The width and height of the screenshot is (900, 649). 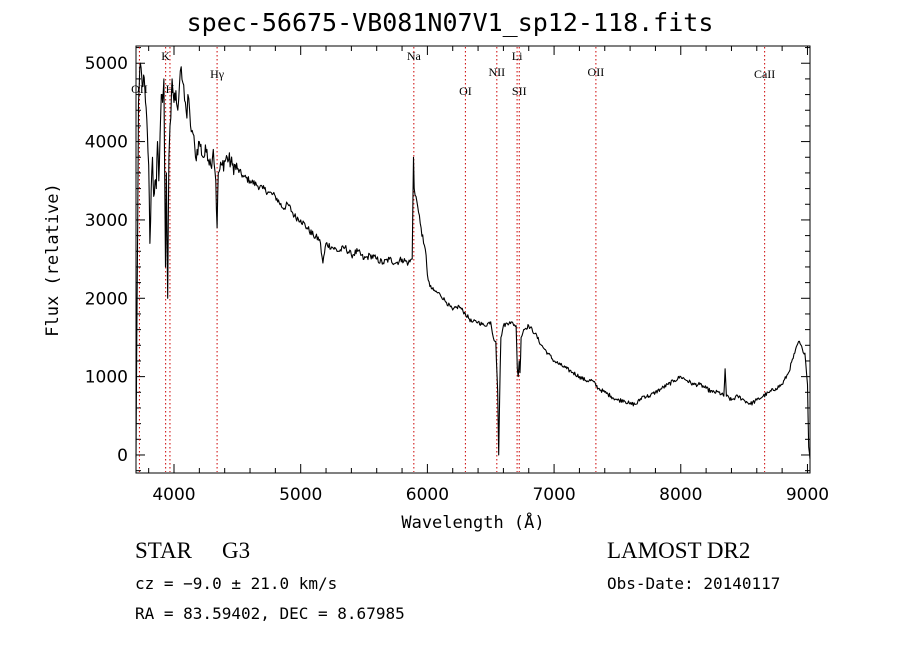 I want to click on x-axis-label: Wavelength (Å), so click(x=472, y=522).